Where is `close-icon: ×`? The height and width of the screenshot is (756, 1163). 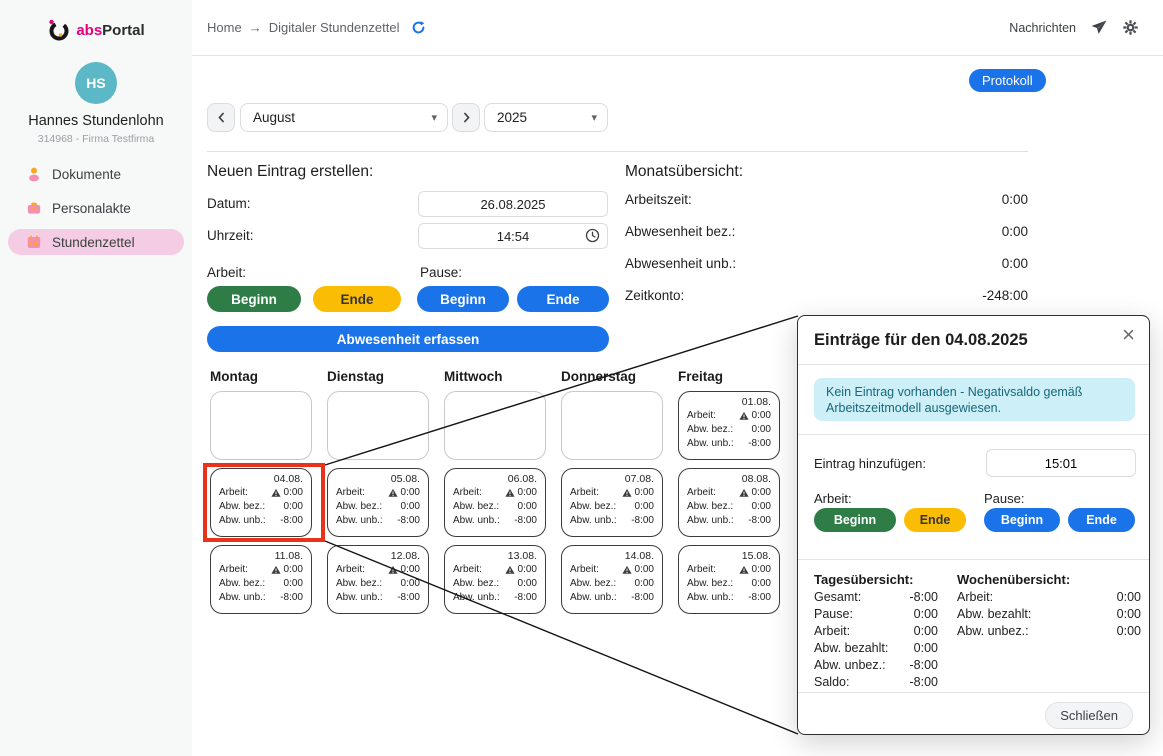
close-icon: × is located at coordinates (1128, 334).